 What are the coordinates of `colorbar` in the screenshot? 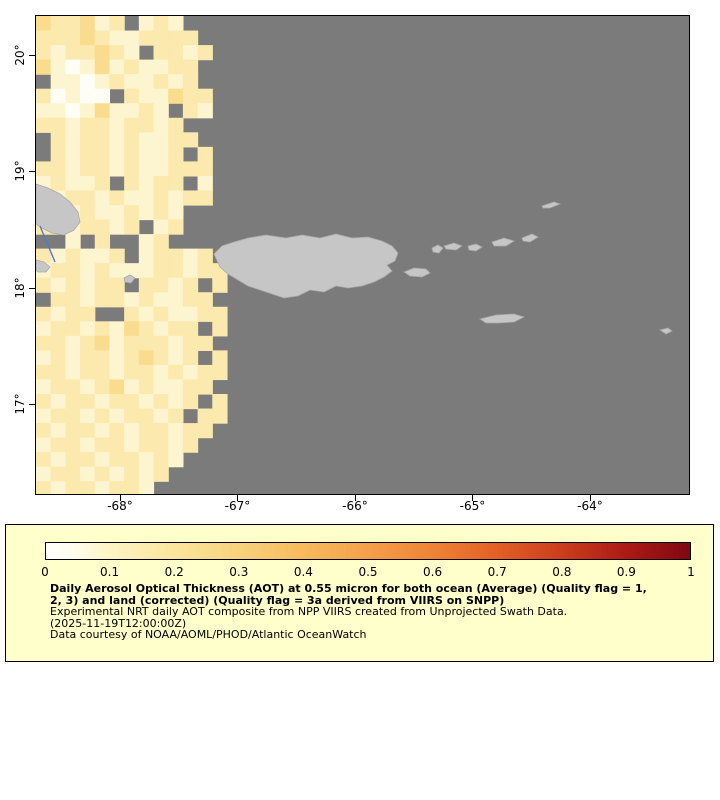 It's located at (368, 551).